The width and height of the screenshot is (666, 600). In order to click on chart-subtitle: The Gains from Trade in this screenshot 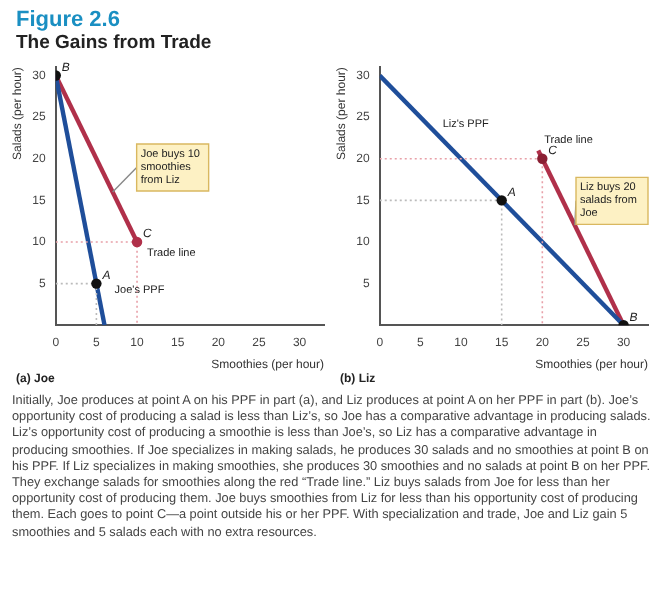, I will do `click(115, 43)`.